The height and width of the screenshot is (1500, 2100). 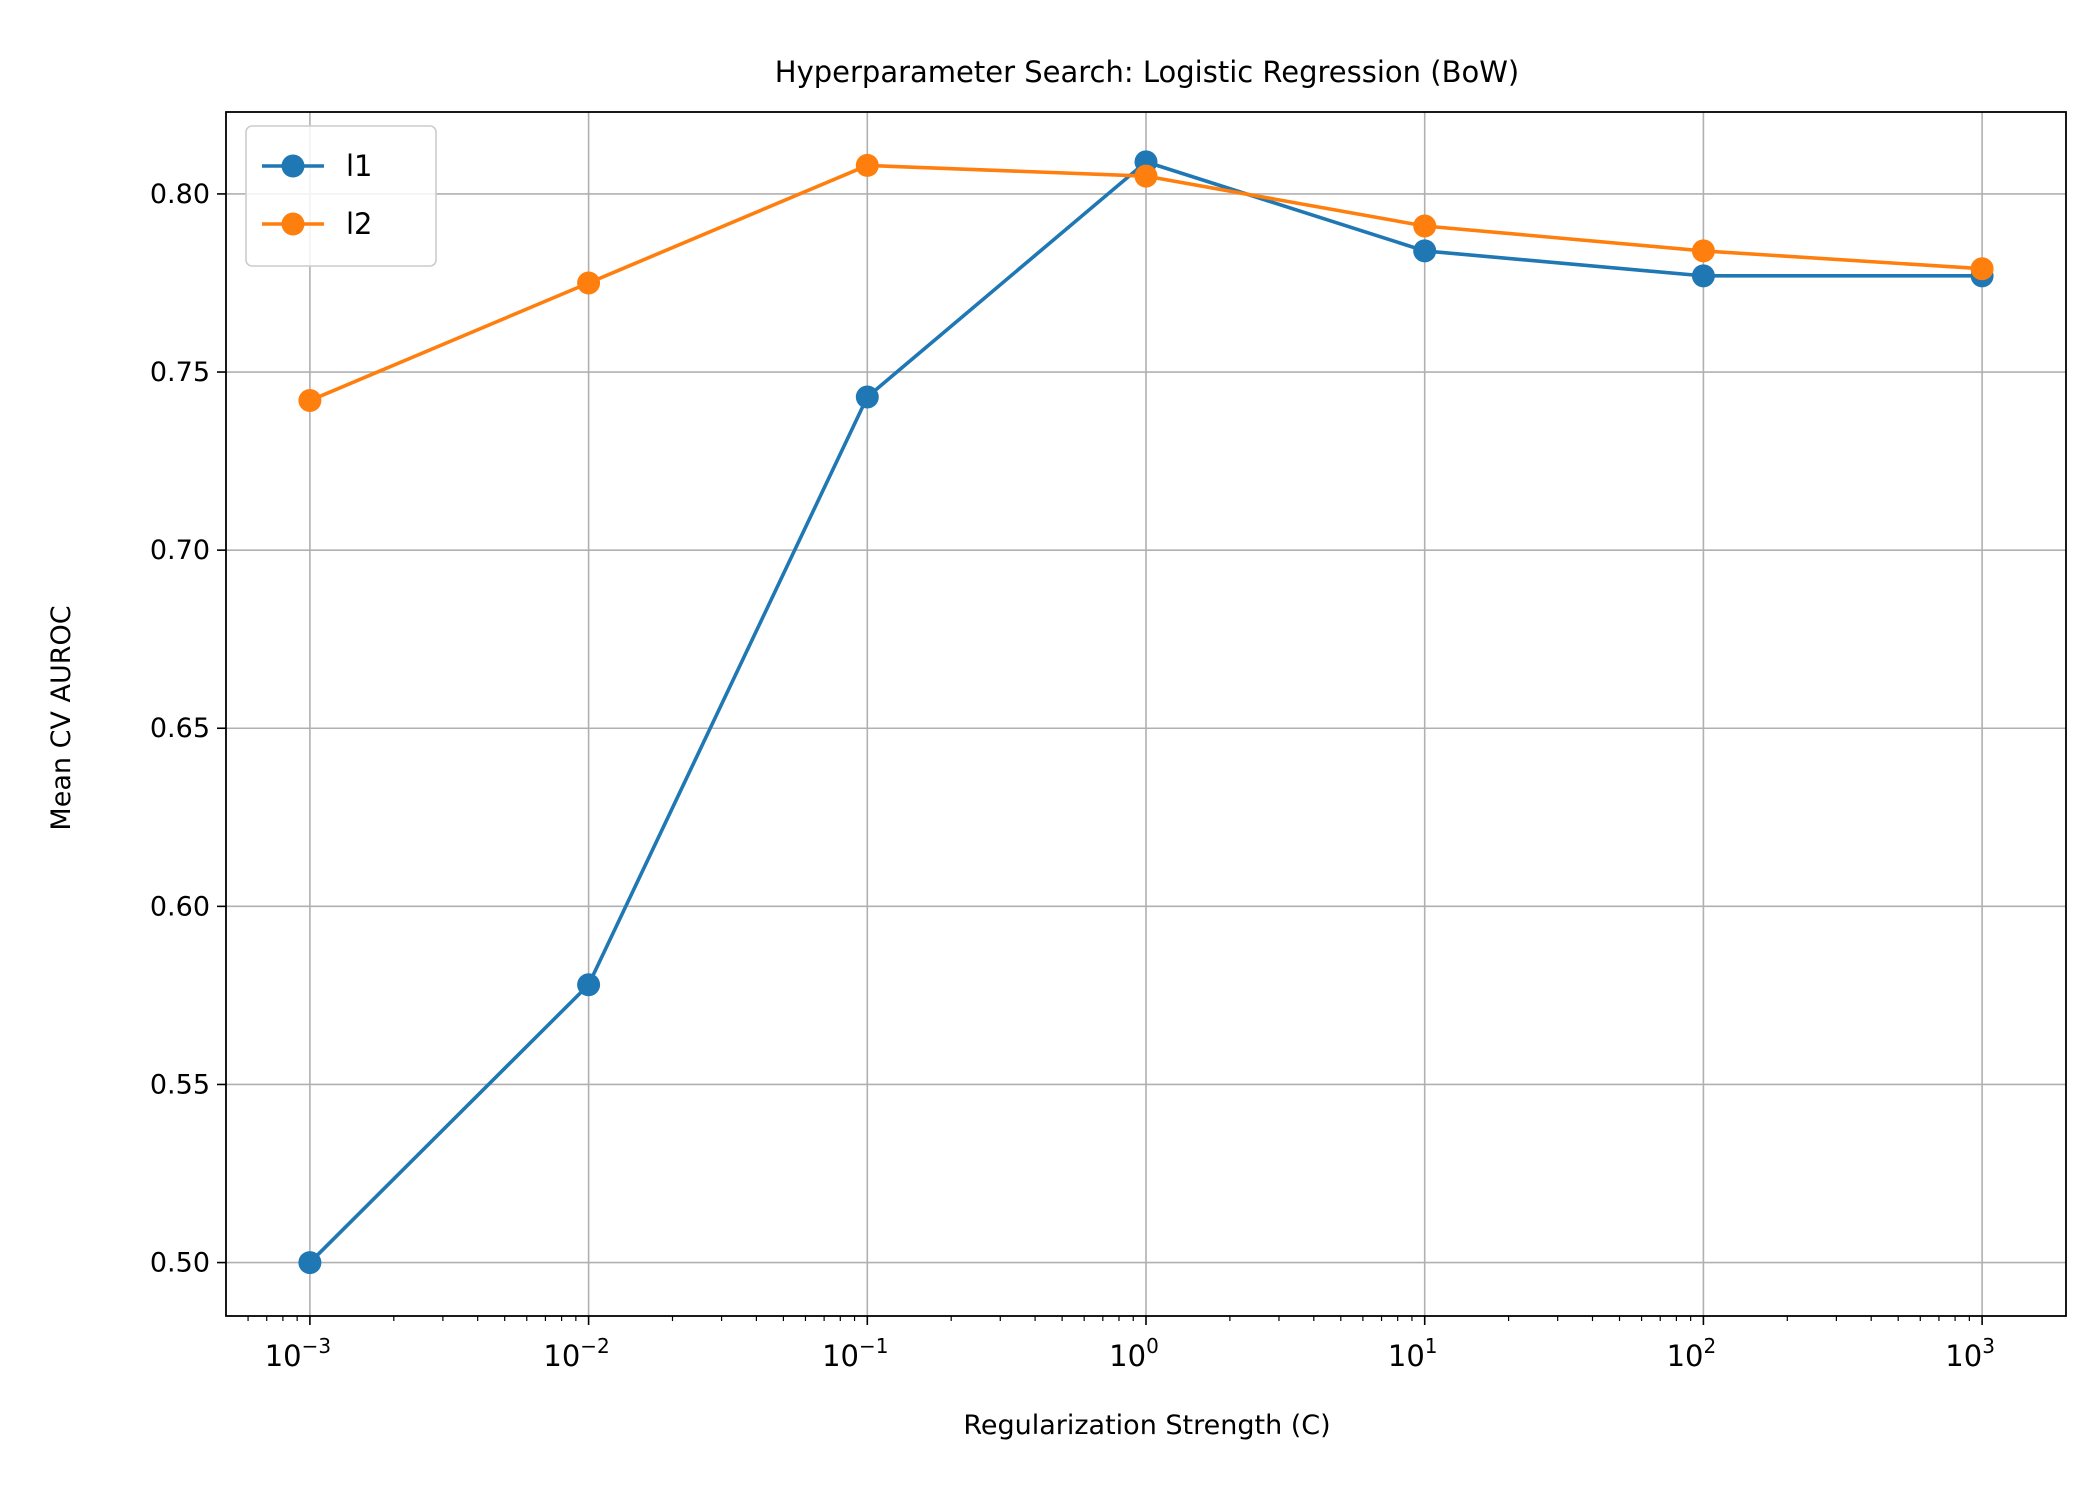 I want to click on y-tick-label: 0.75, so click(x=180, y=372).